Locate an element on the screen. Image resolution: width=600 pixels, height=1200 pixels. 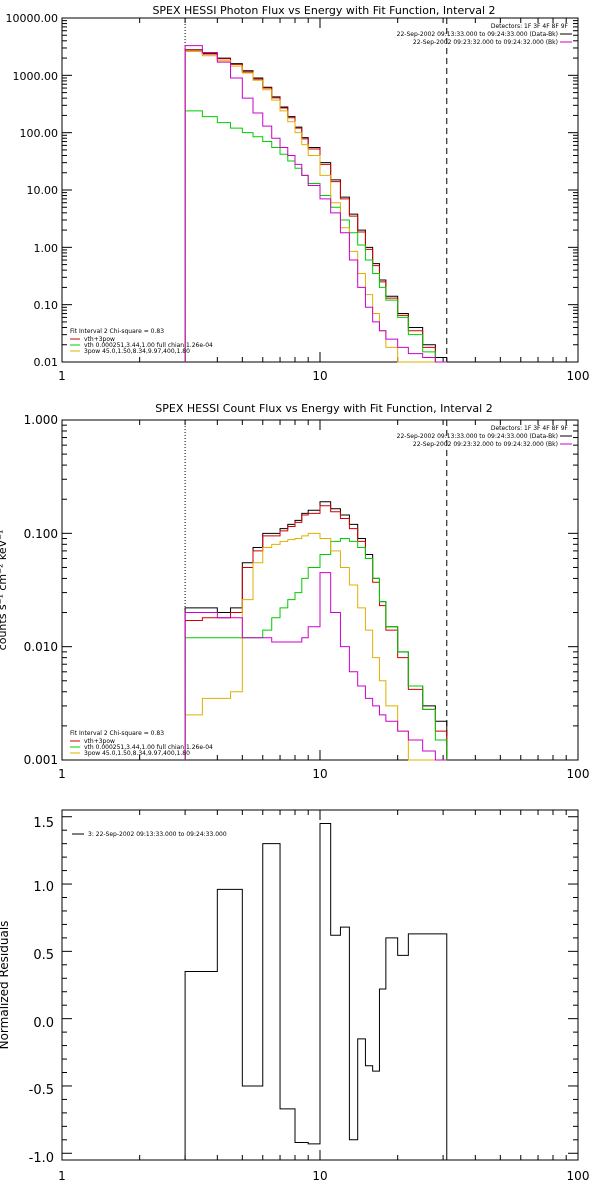
residuals-x-axis: 1 10 100 is located at coordinates (323, 1176).